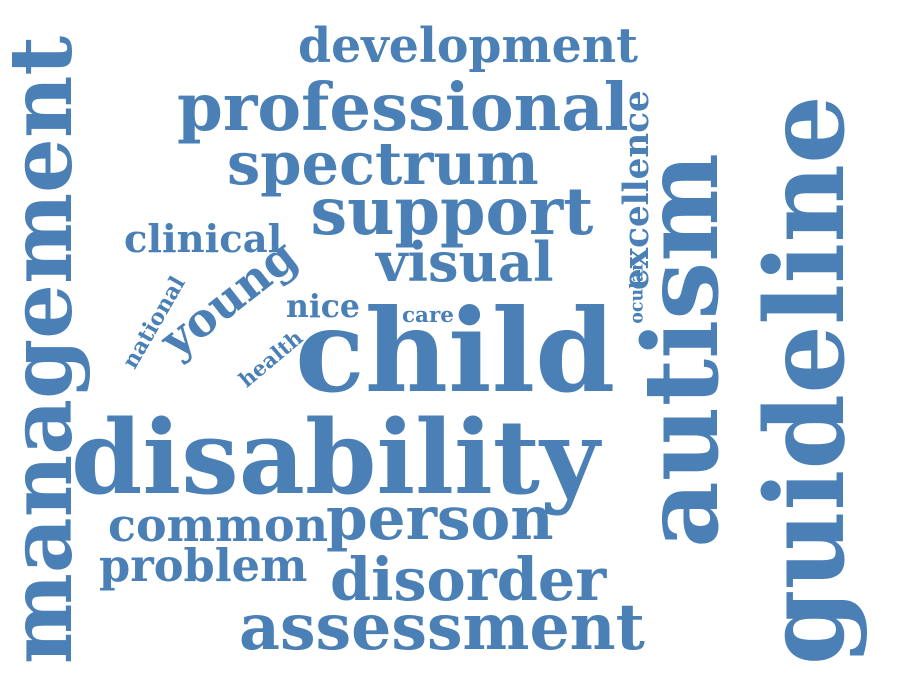  What do you see at coordinates (403, 107) in the screenshot?
I see `word-professional: professional` at bounding box center [403, 107].